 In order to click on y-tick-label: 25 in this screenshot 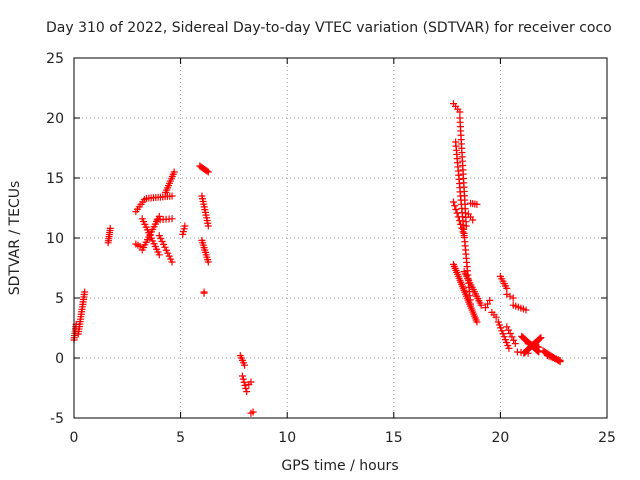, I will do `click(55, 59)`.